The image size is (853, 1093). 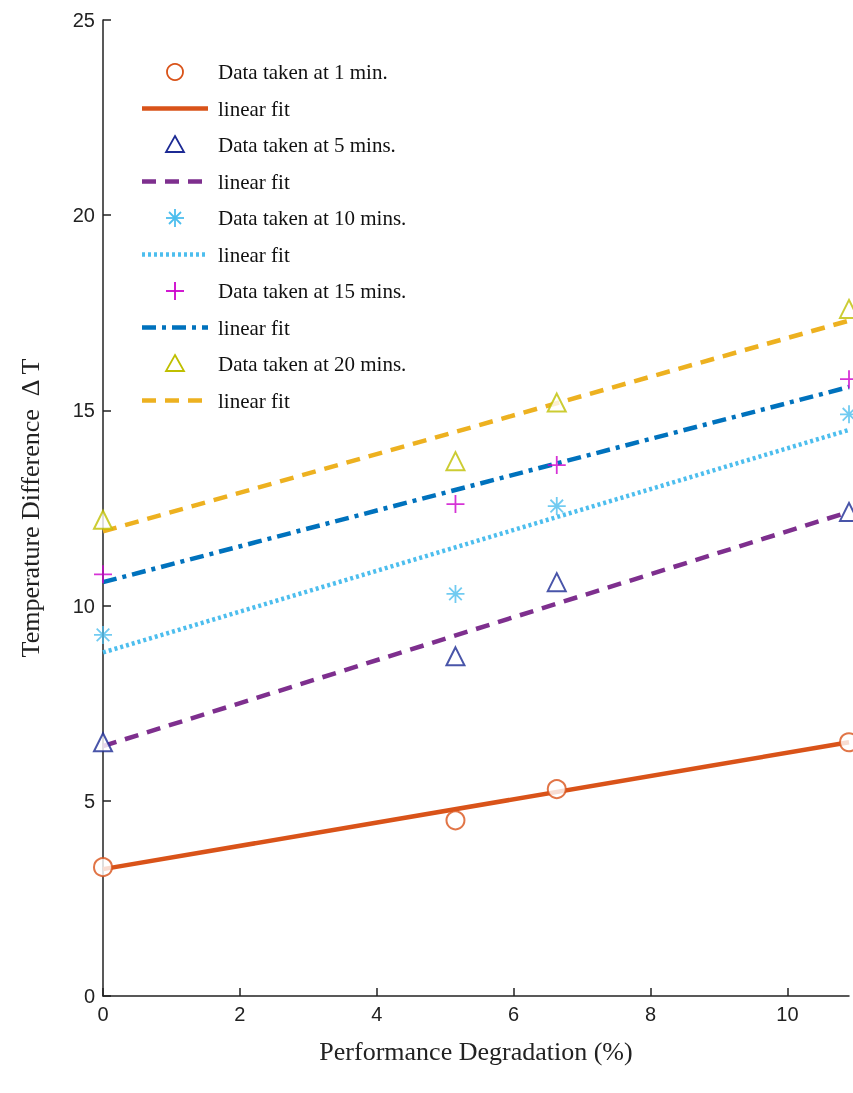 I want to click on x-tick-label: 4, so click(x=377, y=1014).